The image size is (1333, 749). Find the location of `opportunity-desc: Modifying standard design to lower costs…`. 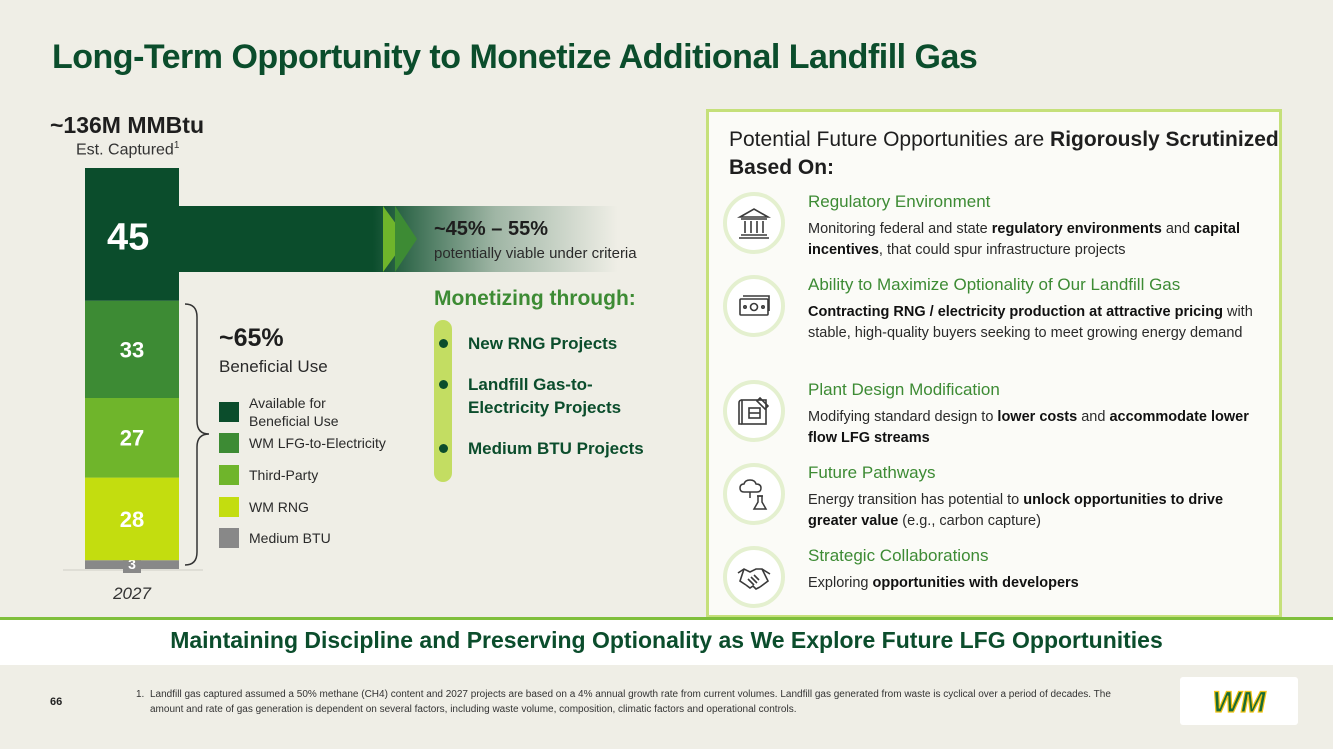

opportunity-desc: Modifying standard design to lower costs… is located at coordinates (1038, 428).